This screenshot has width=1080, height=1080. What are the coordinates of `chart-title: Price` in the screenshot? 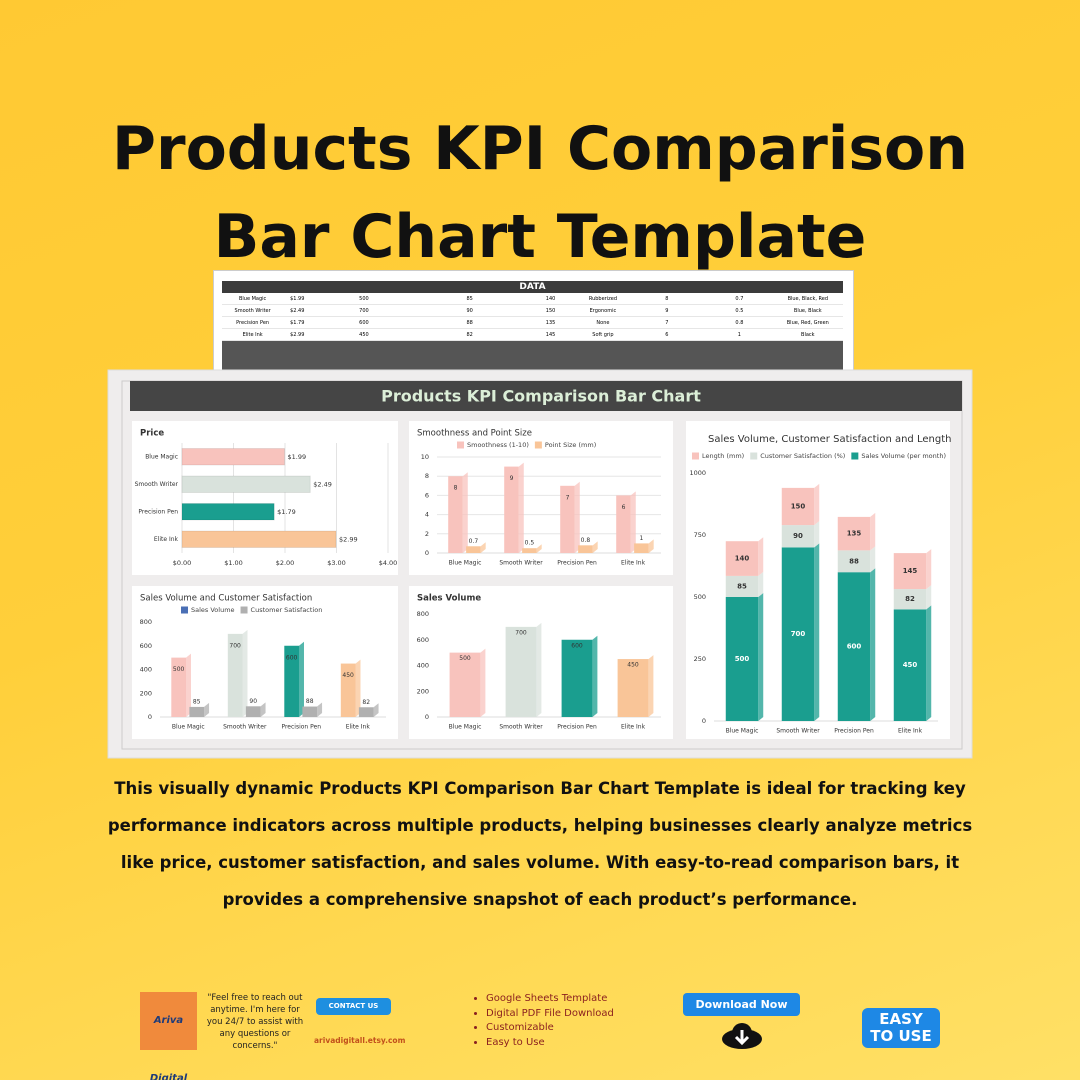 It's located at (152, 434).